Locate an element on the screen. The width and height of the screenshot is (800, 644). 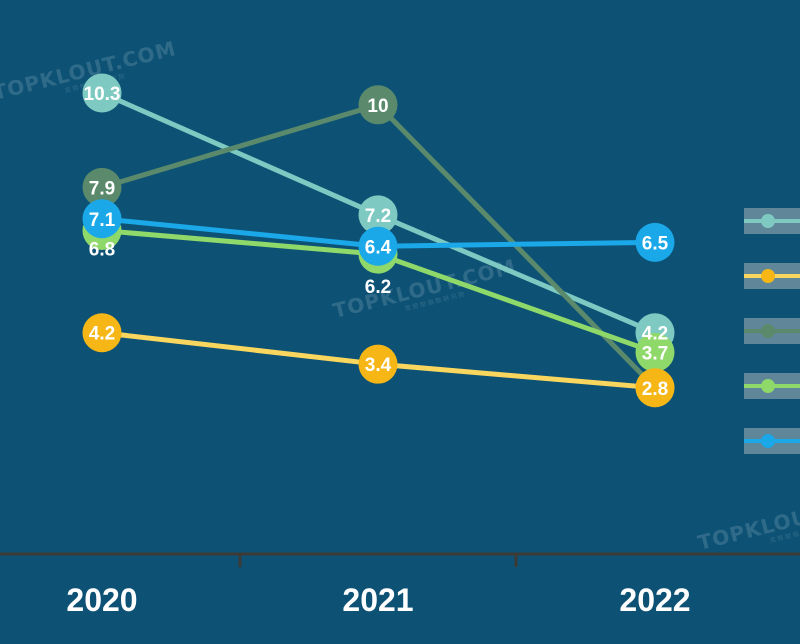
data-label: 6.4 is located at coordinates (378, 247).